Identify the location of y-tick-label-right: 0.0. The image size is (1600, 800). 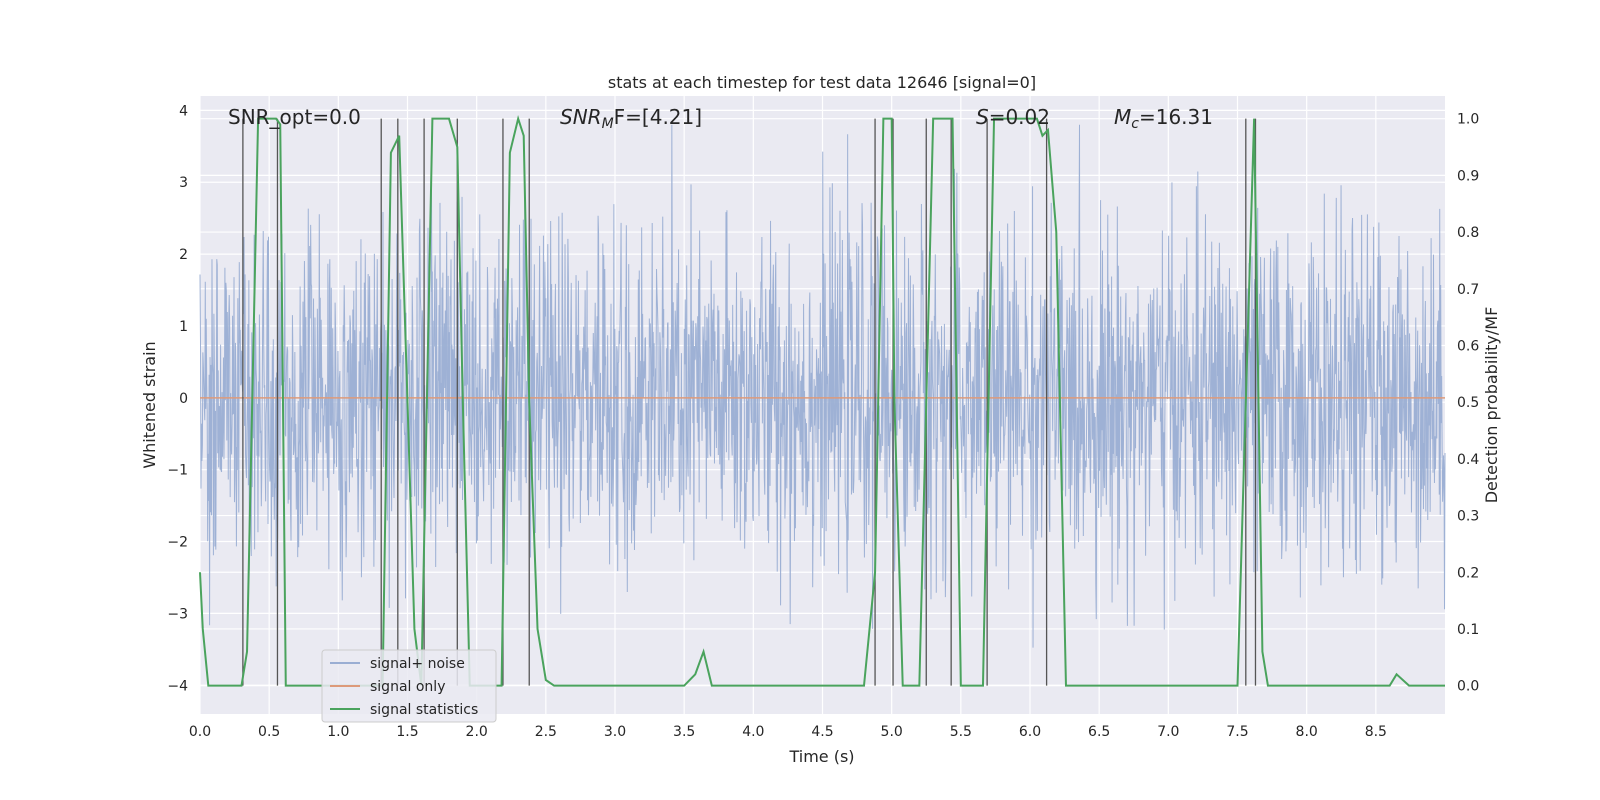
(1468, 687).